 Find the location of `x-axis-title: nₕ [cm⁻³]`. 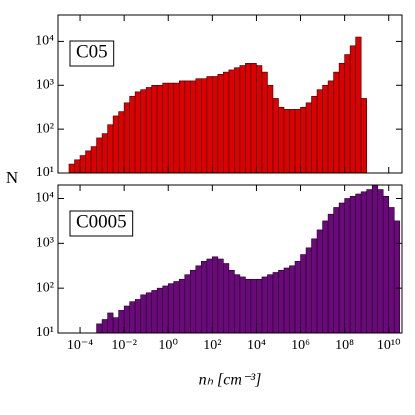

x-axis-title: nₕ [cm⁻³] is located at coordinates (230, 380).